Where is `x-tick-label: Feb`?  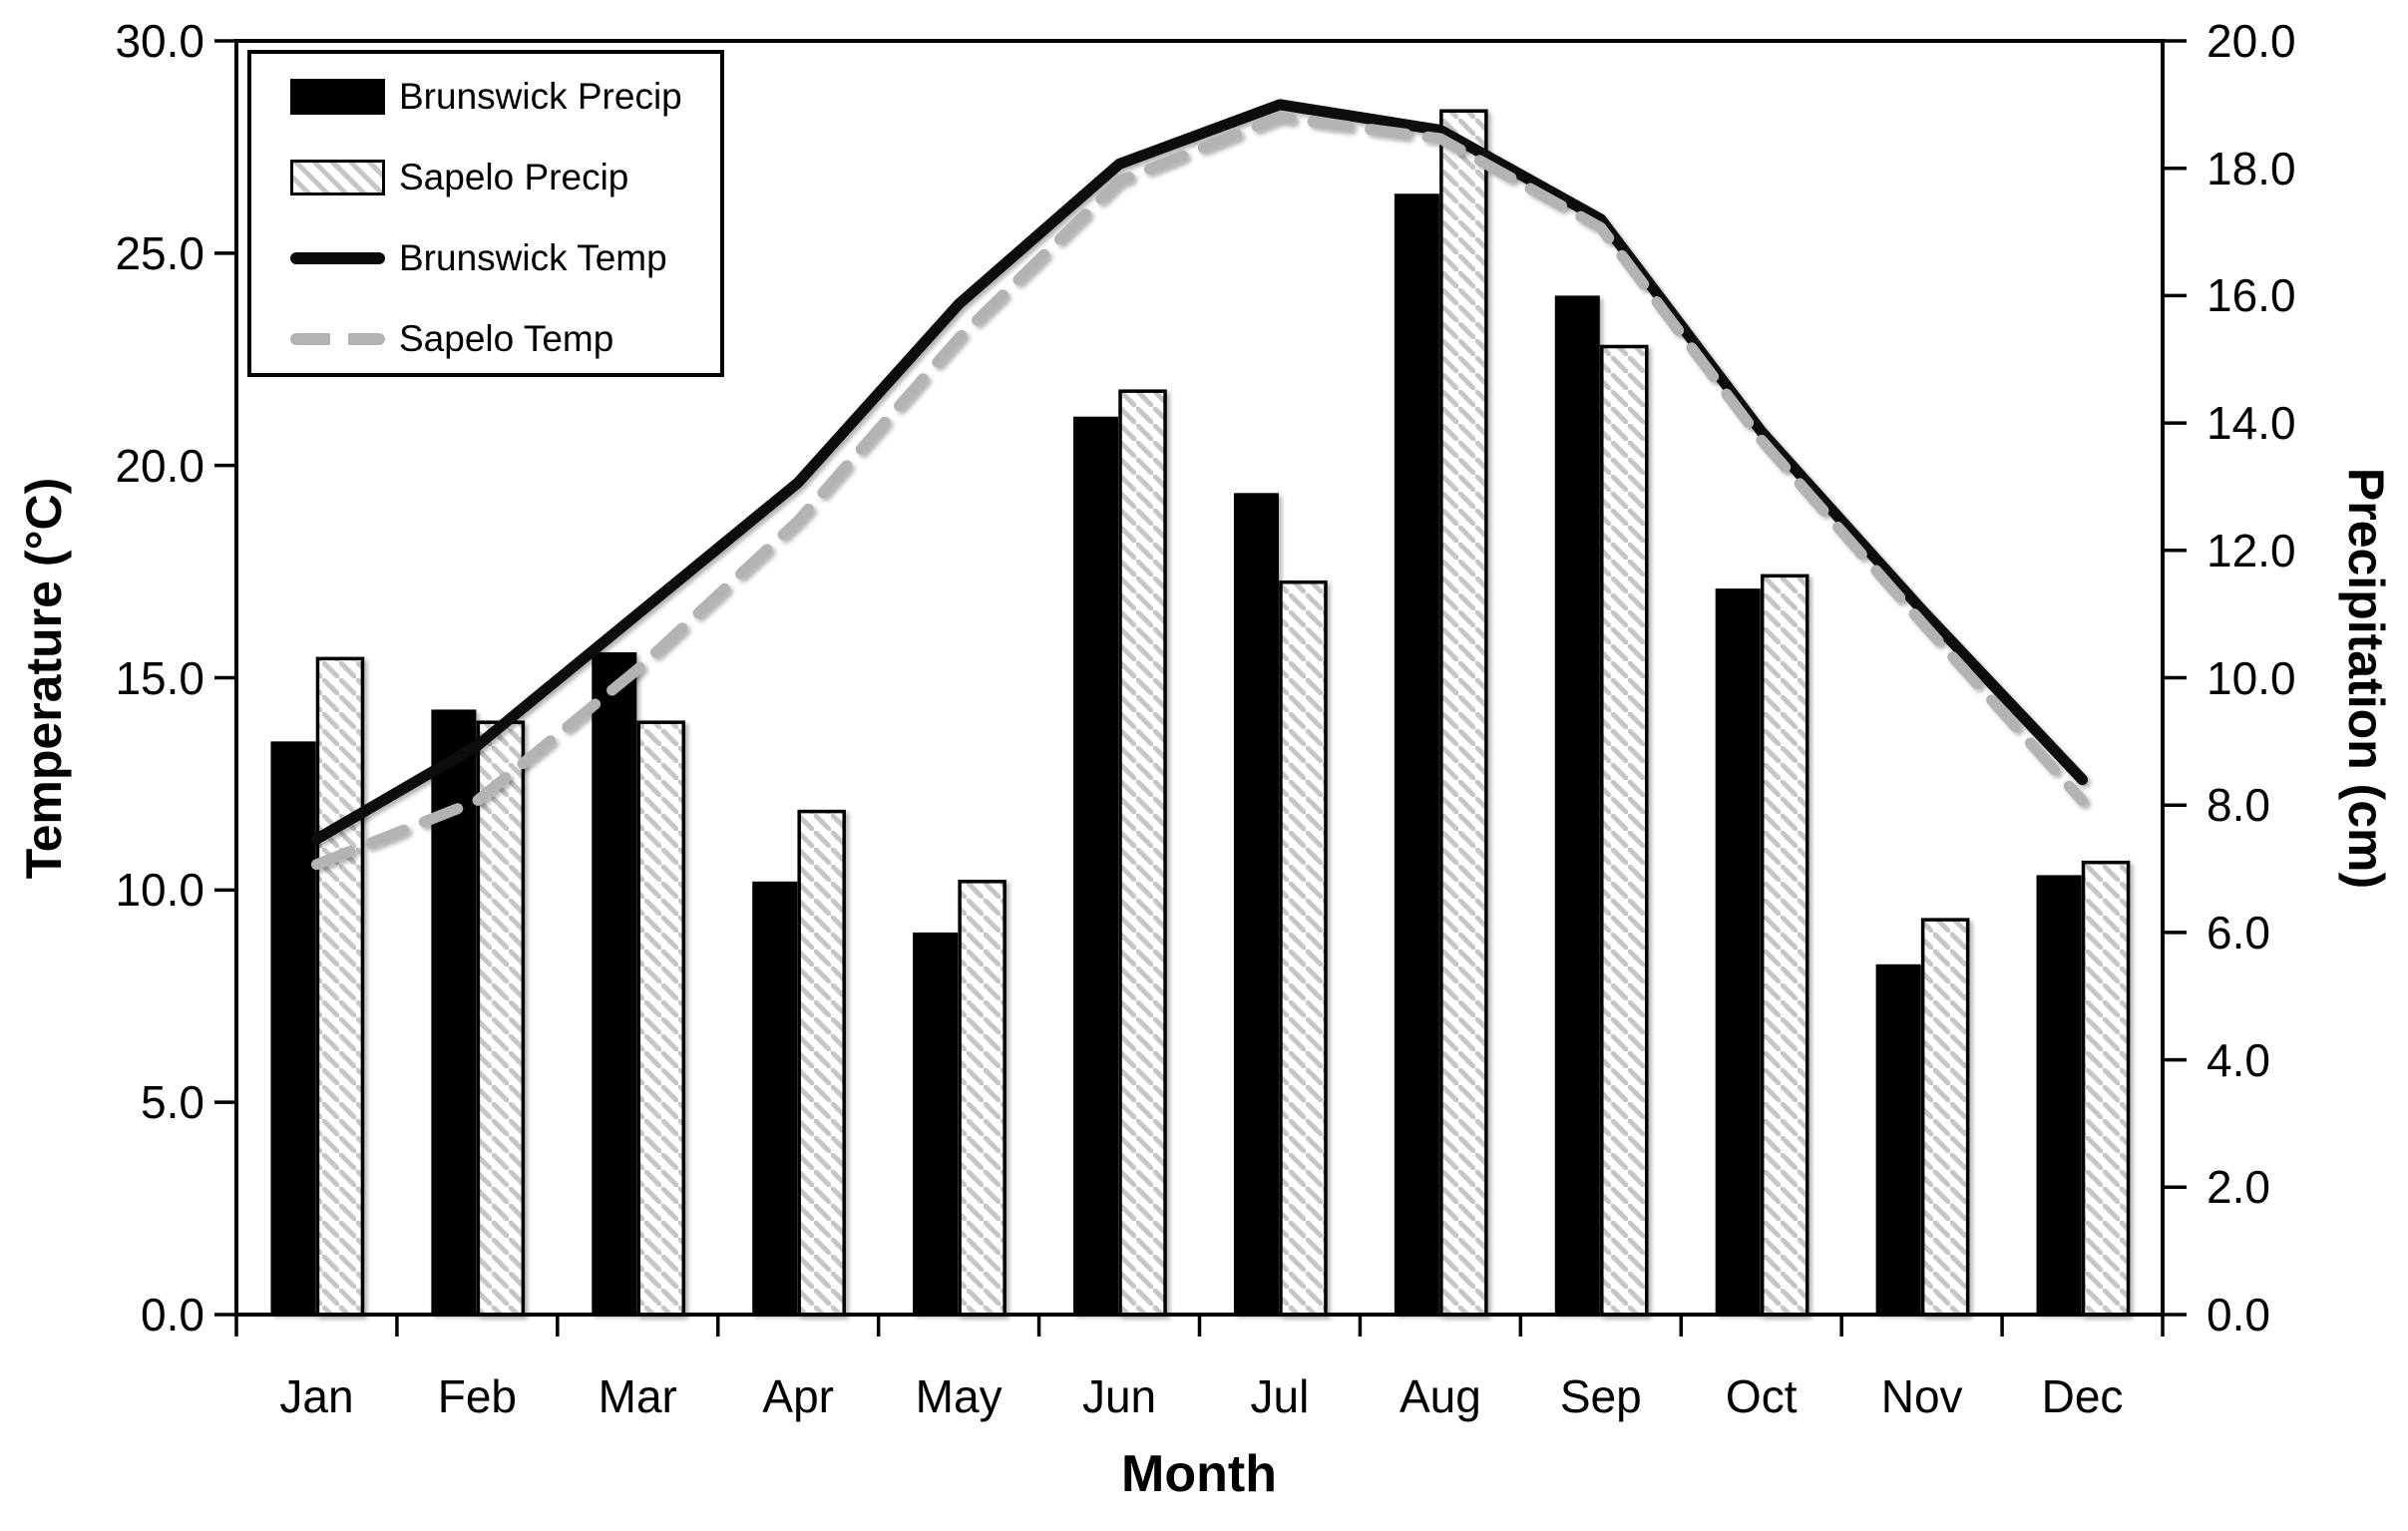
x-tick-label: Feb is located at coordinates (477, 1396).